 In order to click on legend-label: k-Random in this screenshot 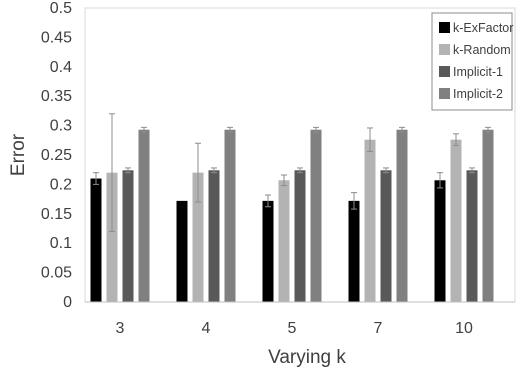, I will do `click(482, 50)`.